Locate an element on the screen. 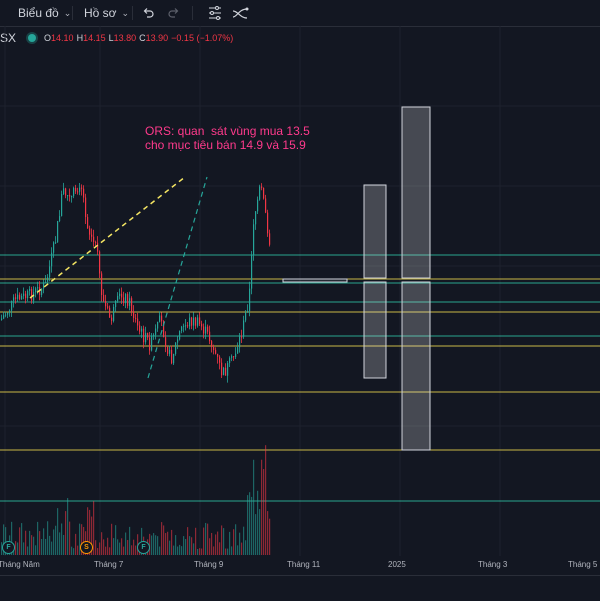  compare-icon is located at coordinates (240, 13).